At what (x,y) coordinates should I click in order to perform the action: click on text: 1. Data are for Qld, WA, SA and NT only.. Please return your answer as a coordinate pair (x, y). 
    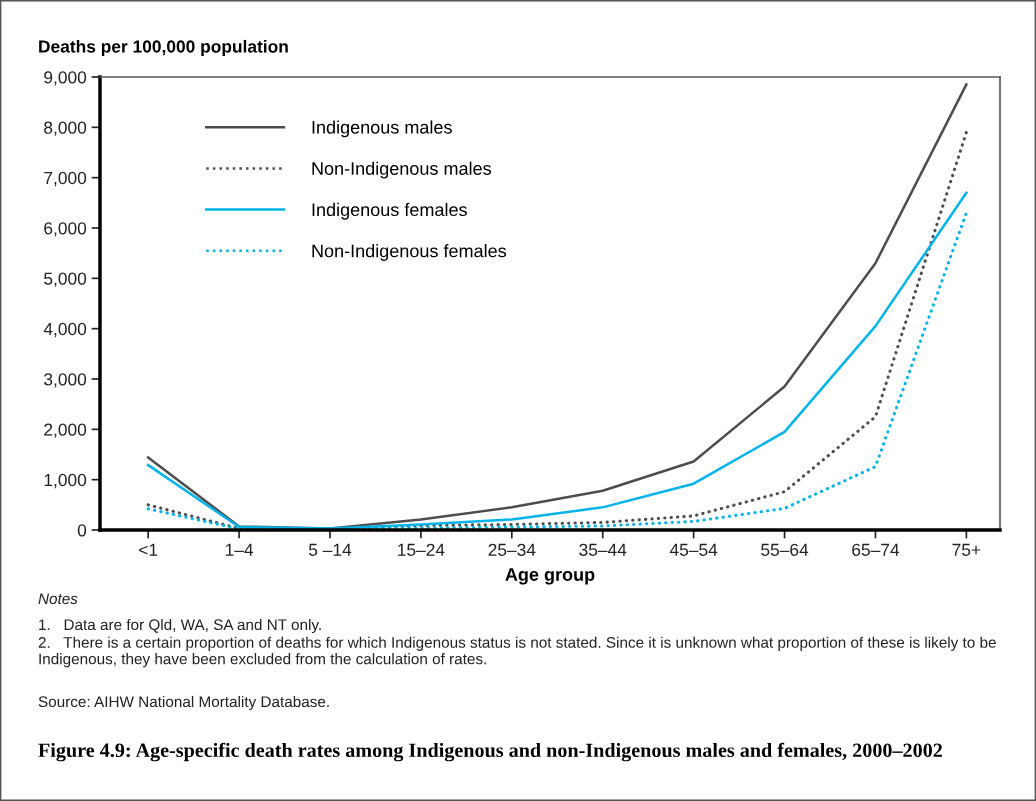
    Looking at the image, I should click on (180, 626).